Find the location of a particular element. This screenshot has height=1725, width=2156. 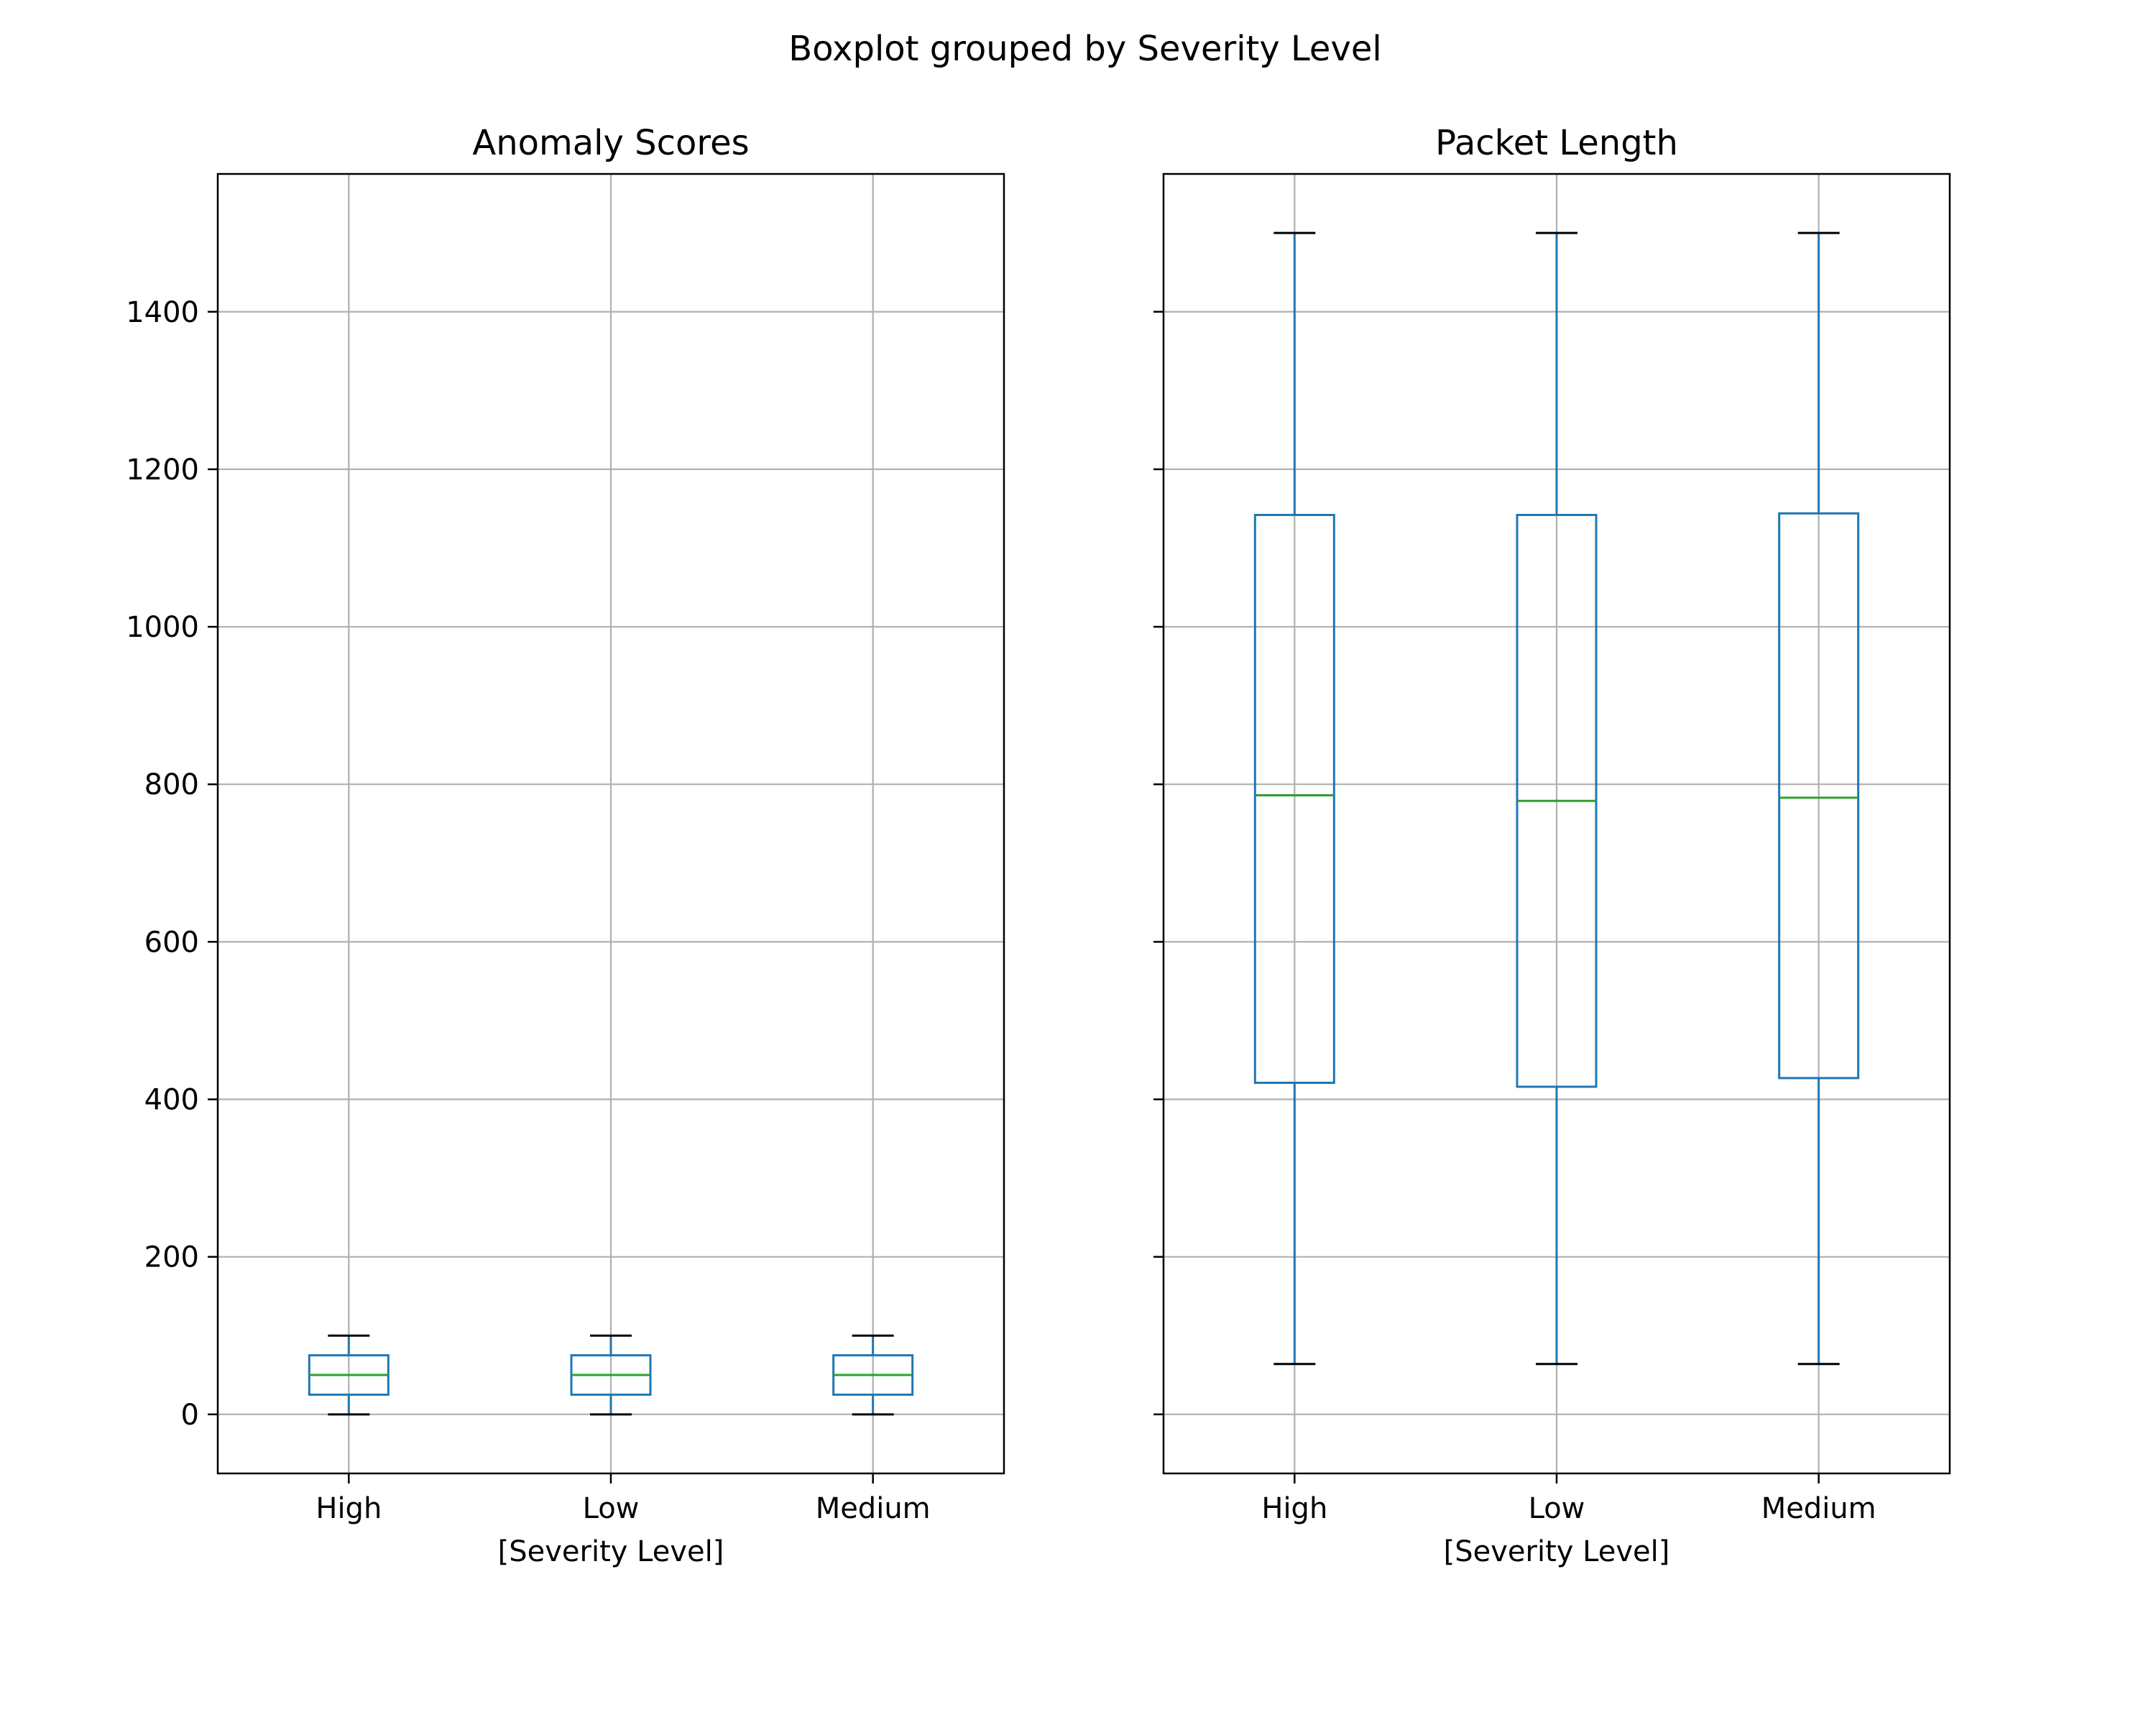

y-tick-label: 1200 is located at coordinates (162, 470).